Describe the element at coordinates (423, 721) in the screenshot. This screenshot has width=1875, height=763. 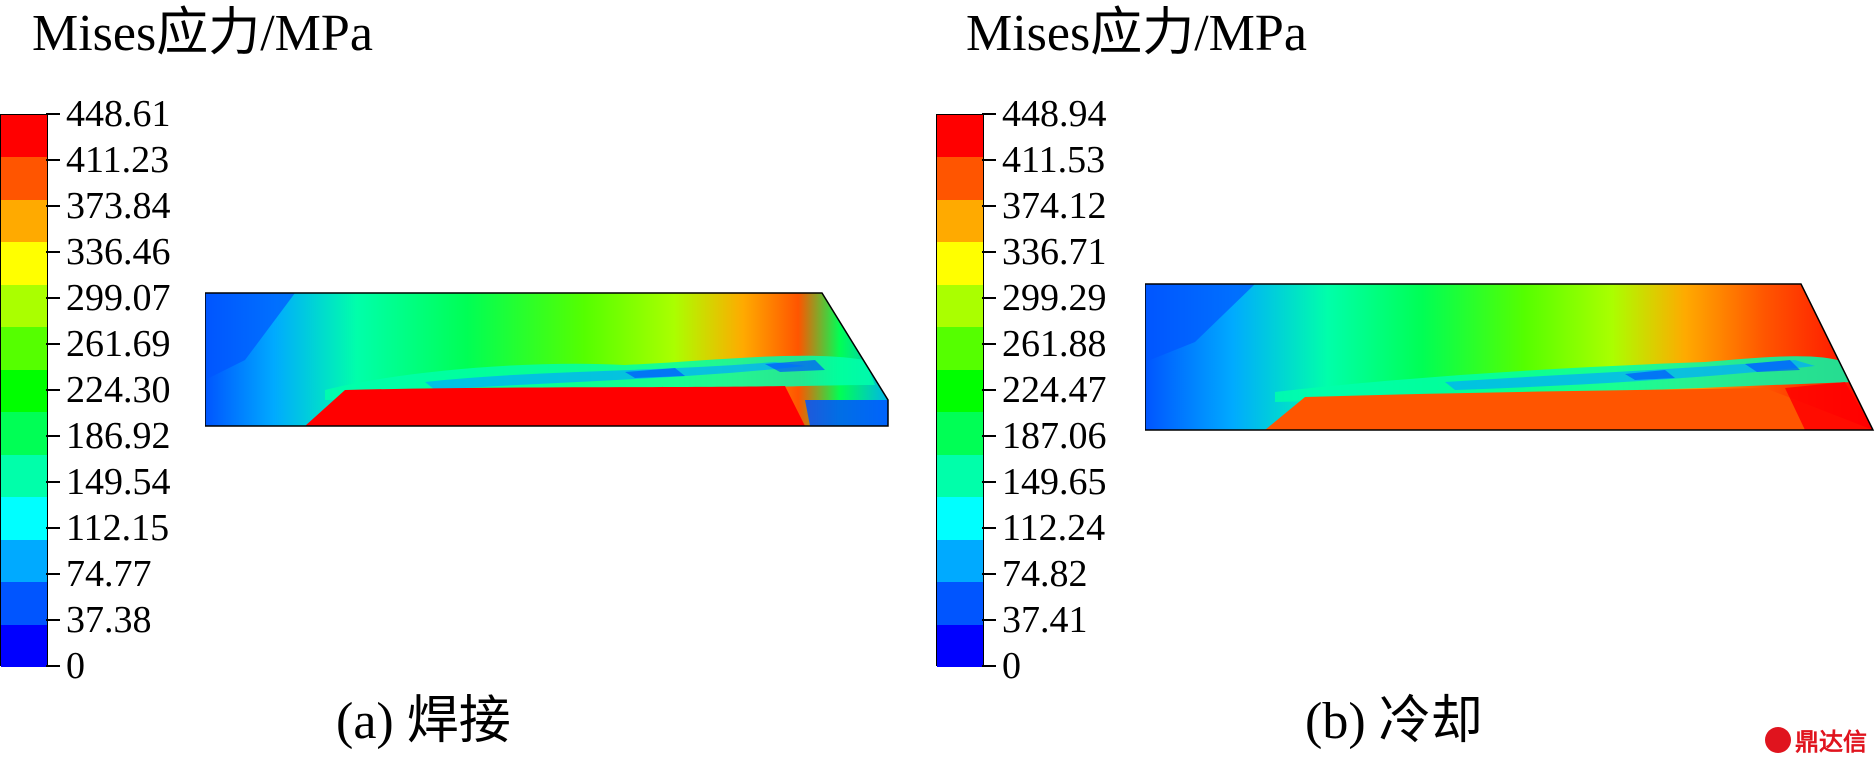
I see `panel-caption: (a) 焊接` at that location.